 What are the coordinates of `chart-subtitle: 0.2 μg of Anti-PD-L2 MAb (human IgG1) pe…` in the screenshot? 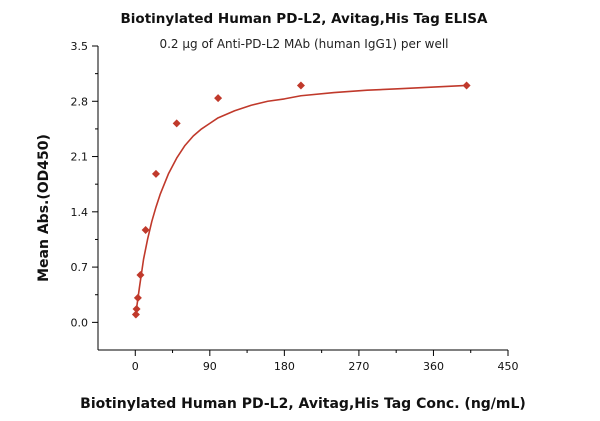 It's located at (303, 44).